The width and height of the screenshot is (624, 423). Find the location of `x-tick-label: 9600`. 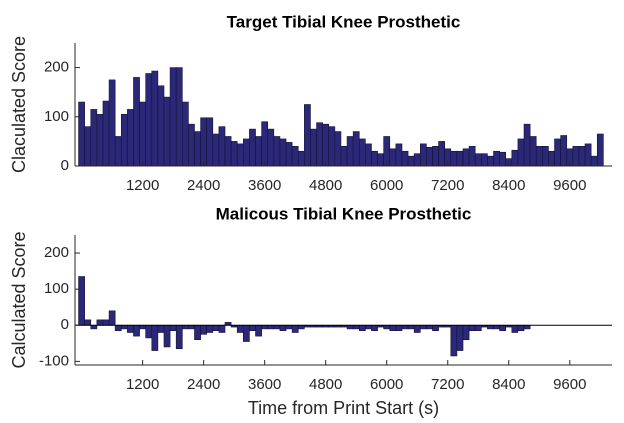

x-tick-label: 9600 is located at coordinates (569, 185).